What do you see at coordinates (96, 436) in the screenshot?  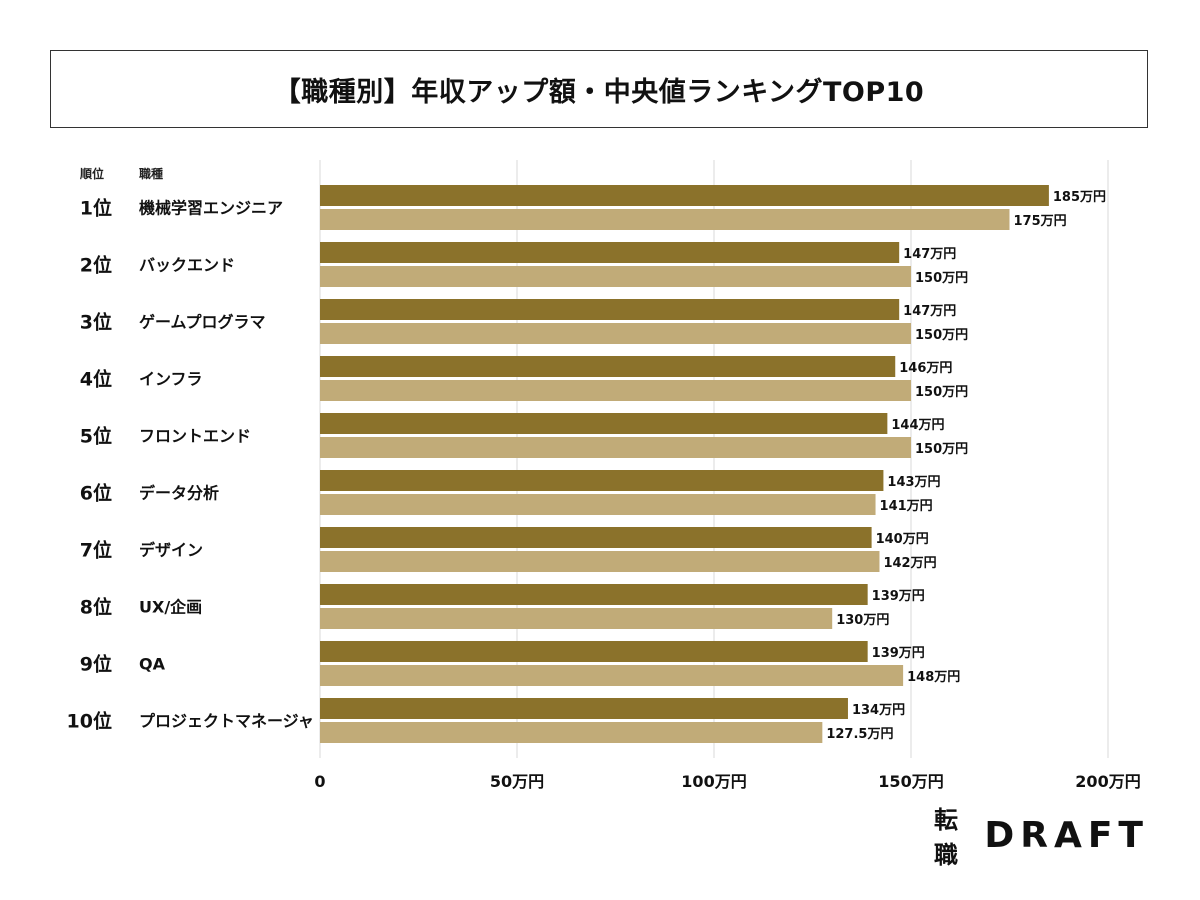 I see `rank-label: 5位` at bounding box center [96, 436].